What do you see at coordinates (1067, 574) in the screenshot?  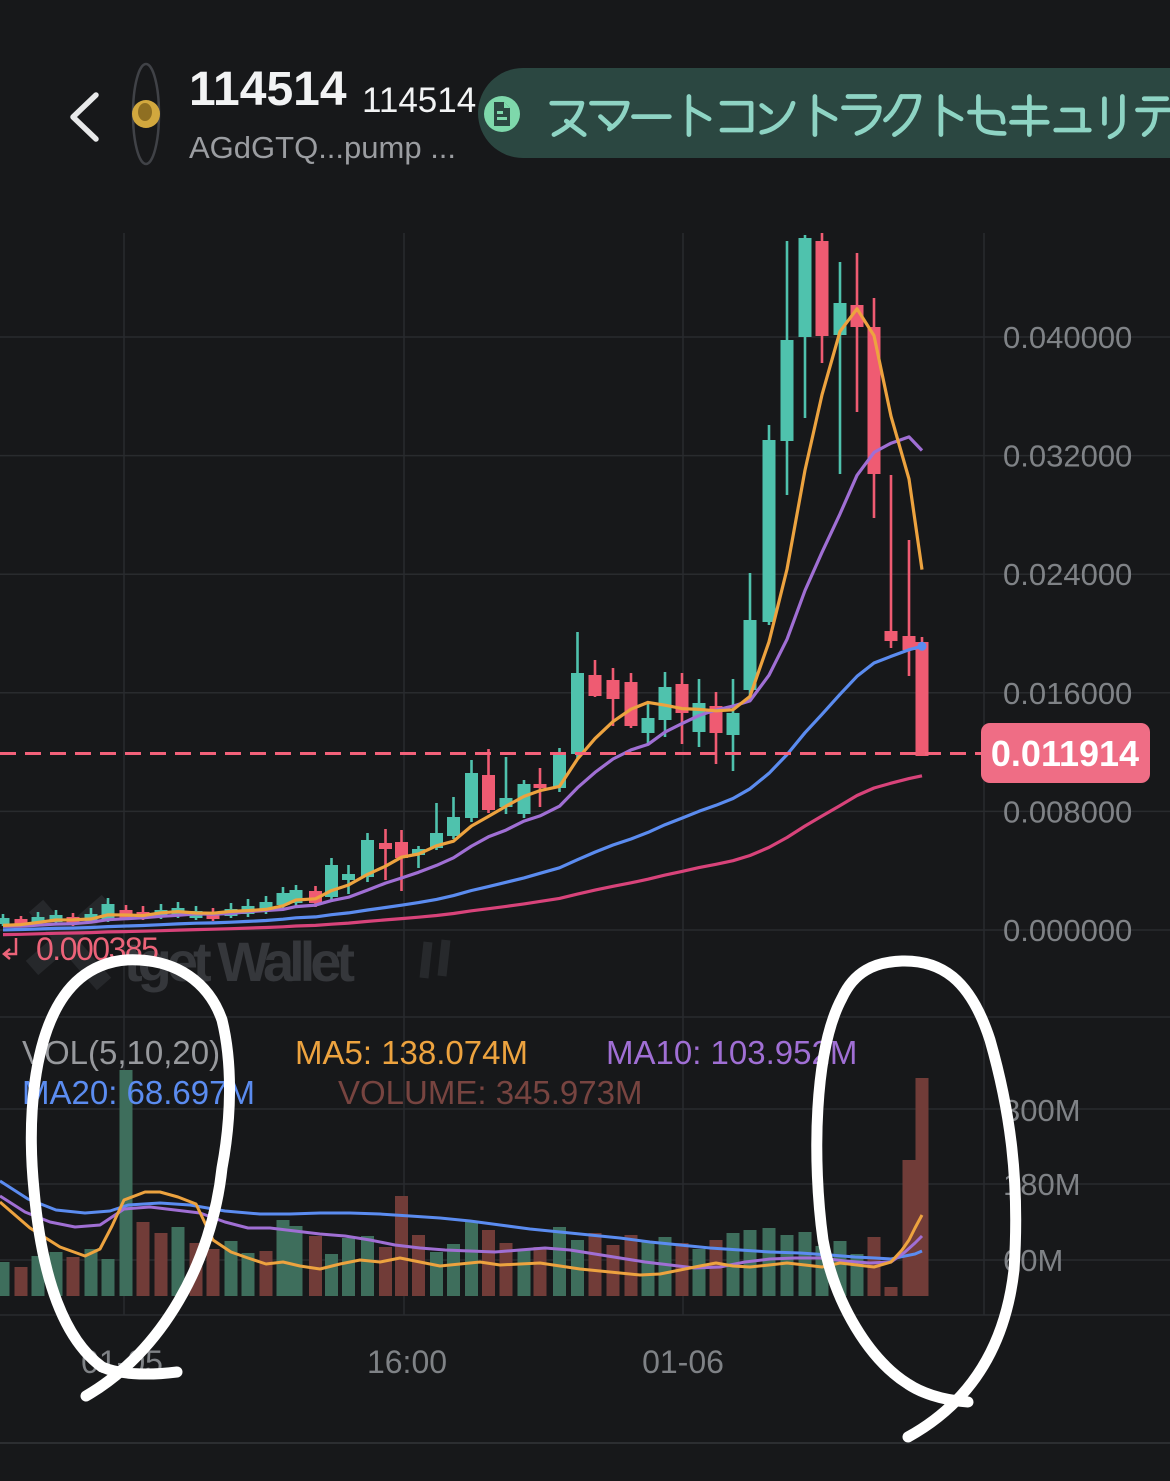 I see `svg-text: 0.024000` at bounding box center [1067, 574].